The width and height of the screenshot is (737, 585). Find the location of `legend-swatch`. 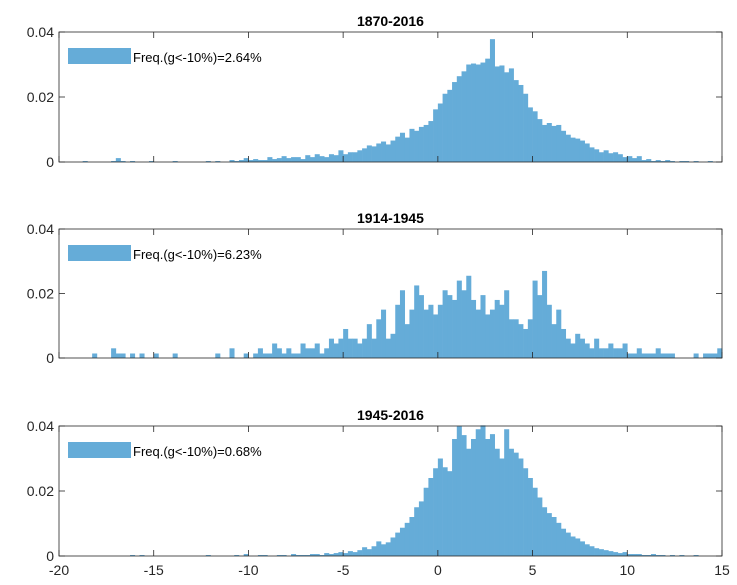

legend-swatch is located at coordinates (99, 56).